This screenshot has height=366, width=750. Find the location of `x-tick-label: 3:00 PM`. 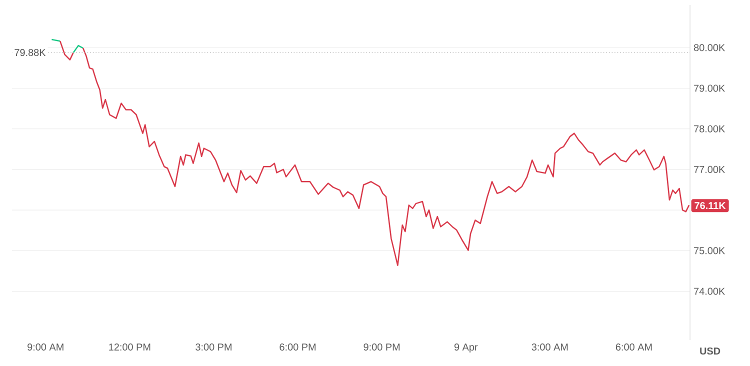

x-tick-label: 3:00 PM is located at coordinates (214, 347).